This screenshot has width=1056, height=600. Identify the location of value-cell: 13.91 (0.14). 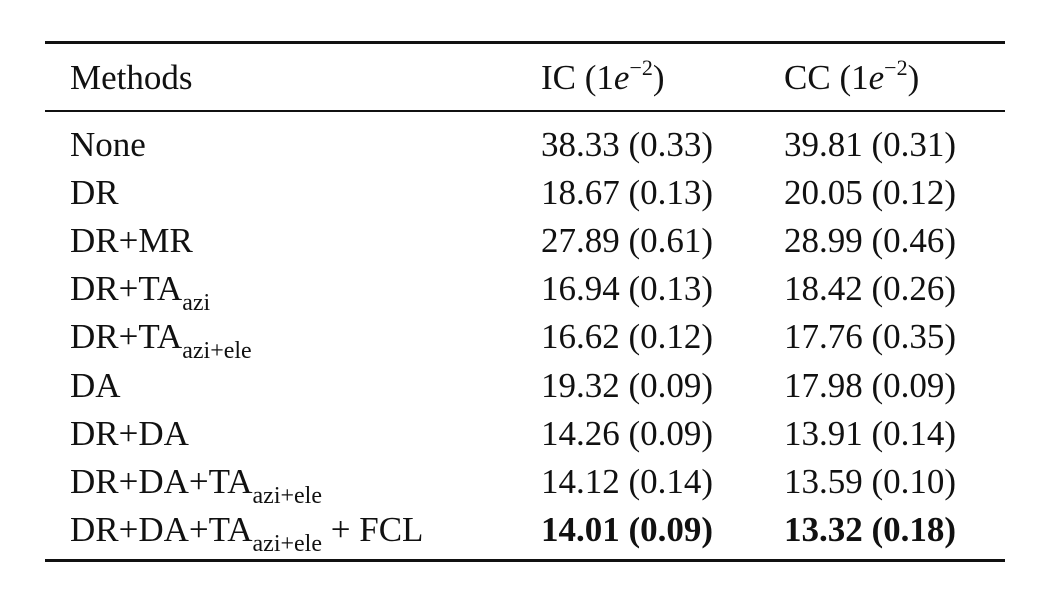
(870, 433).